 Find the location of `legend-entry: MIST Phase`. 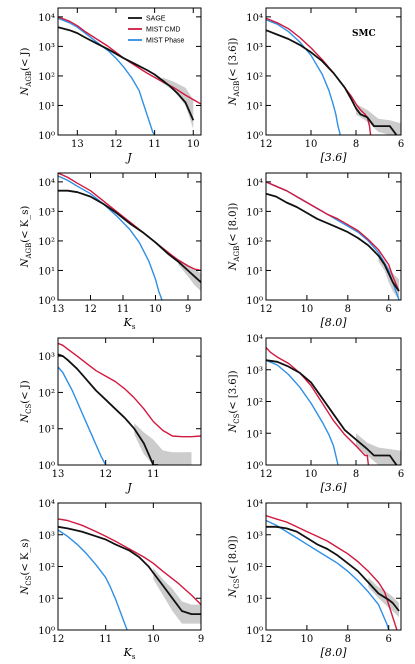

legend-entry: MIST Phase is located at coordinates (165, 41).